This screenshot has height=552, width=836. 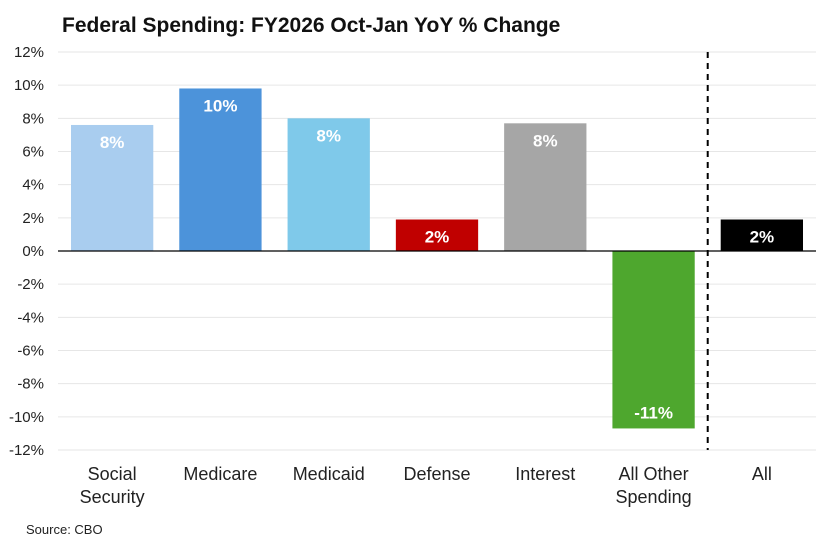 What do you see at coordinates (436, 474) in the screenshot?
I see `x-tick-label: Defense` at bounding box center [436, 474].